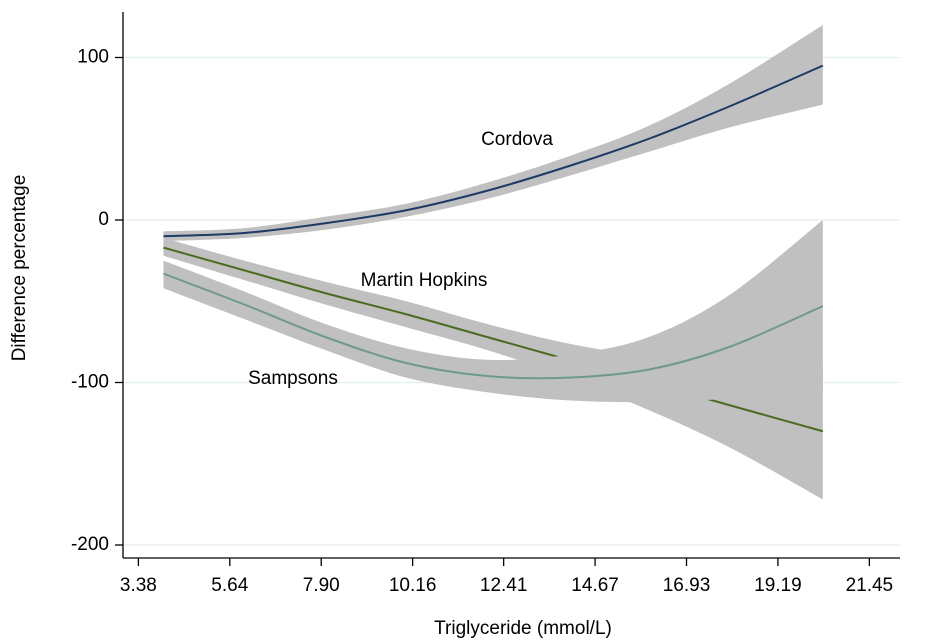 Image resolution: width=928 pixels, height=641 pixels. Describe the element at coordinates (595, 585) in the screenshot. I see `x-tick-label: 14.67` at that location.